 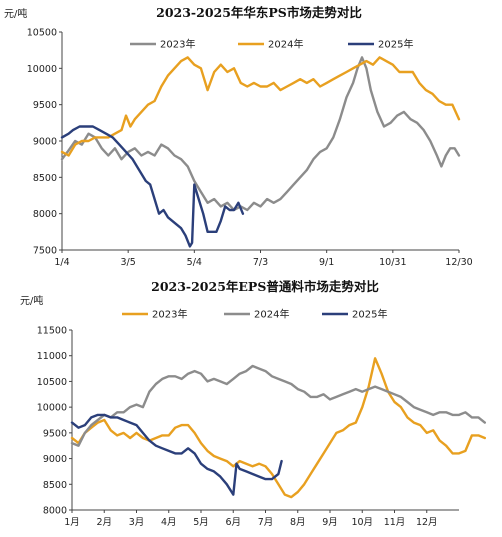 I want to click on chart1-x-tick-label: 7/3, so click(x=260, y=262).